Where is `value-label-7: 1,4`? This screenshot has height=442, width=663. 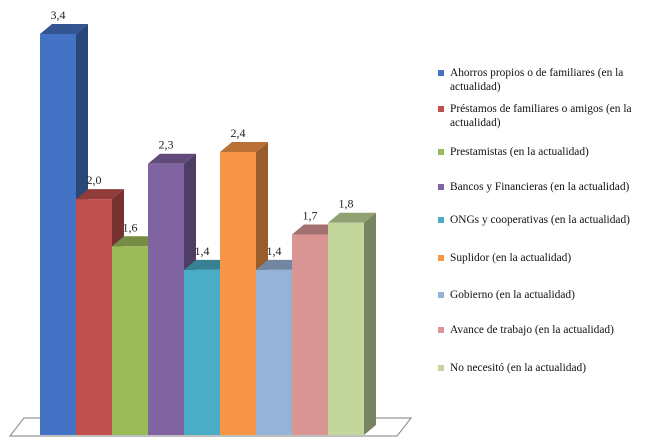 value-label-7: 1,4 is located at coordinates (274, 251).